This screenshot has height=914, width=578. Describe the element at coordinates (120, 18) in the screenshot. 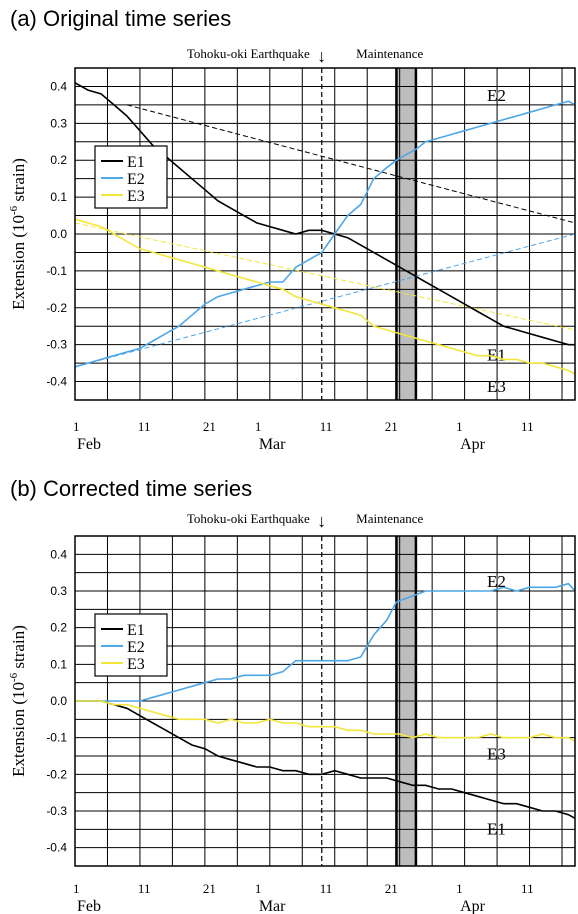

I see `chart-title: (a) Original time series` at that location.